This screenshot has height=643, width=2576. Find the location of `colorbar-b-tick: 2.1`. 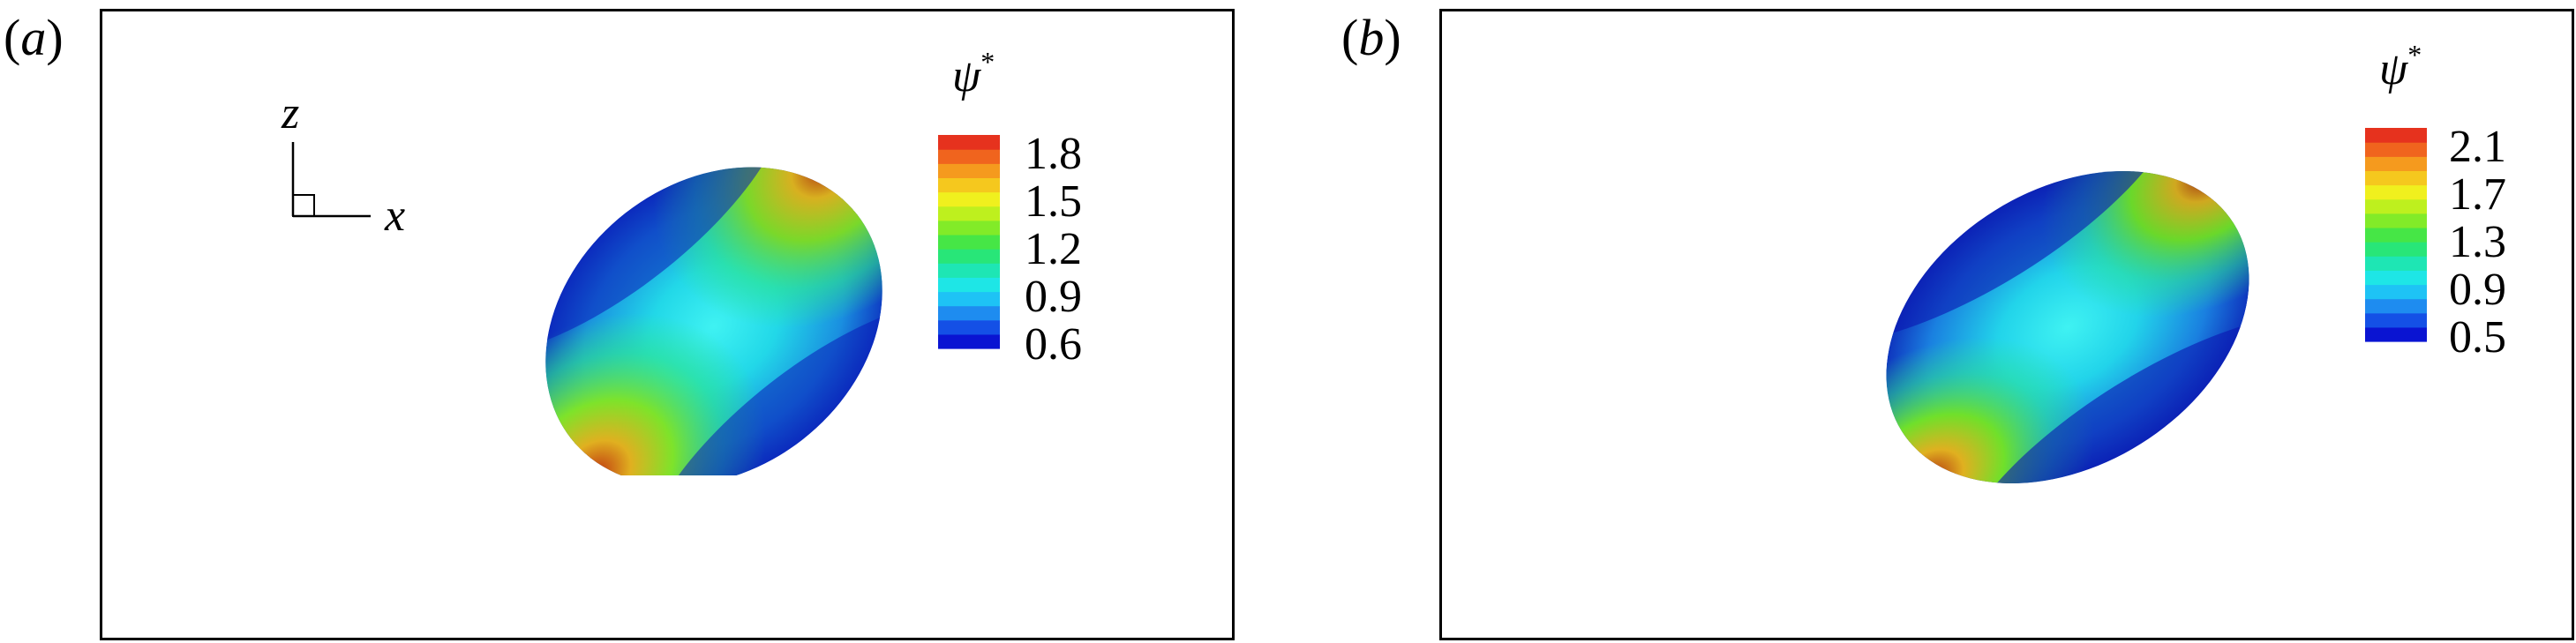

colorbar-b-tick: 2.1 is located at coordinates (2477, 147).